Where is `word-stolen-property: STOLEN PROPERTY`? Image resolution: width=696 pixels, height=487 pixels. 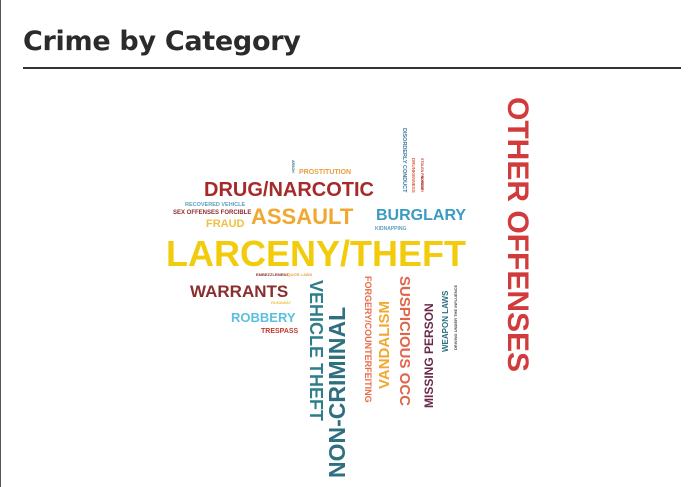 word-stolen-property: STOLEN PROPERTY is located at coordinates (422, 175).